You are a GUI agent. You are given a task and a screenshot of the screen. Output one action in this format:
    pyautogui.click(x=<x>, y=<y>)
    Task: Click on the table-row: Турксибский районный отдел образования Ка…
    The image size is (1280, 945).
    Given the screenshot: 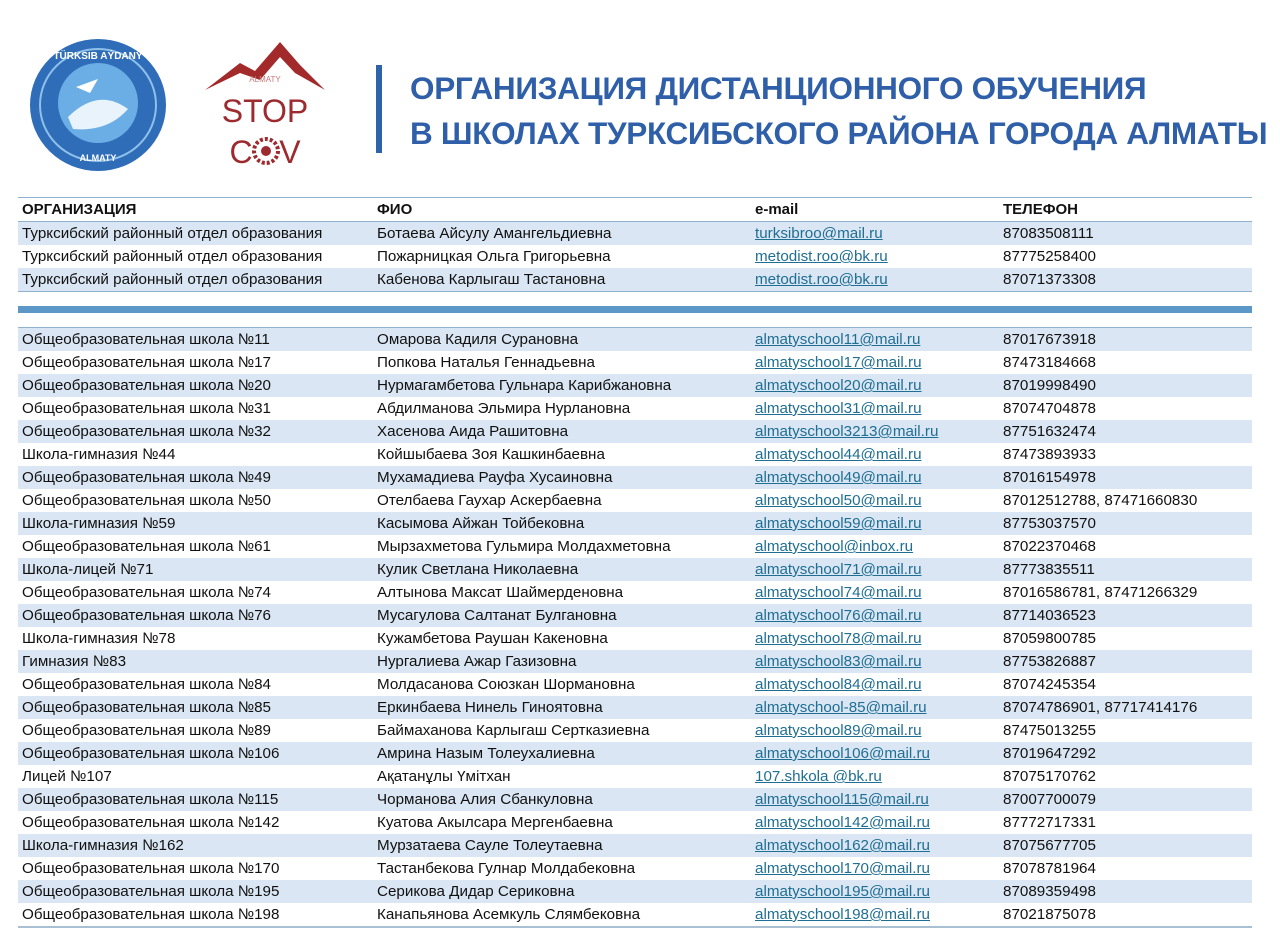 What is the action you would take?
    pyautogui.click(x=635, y=280)
    